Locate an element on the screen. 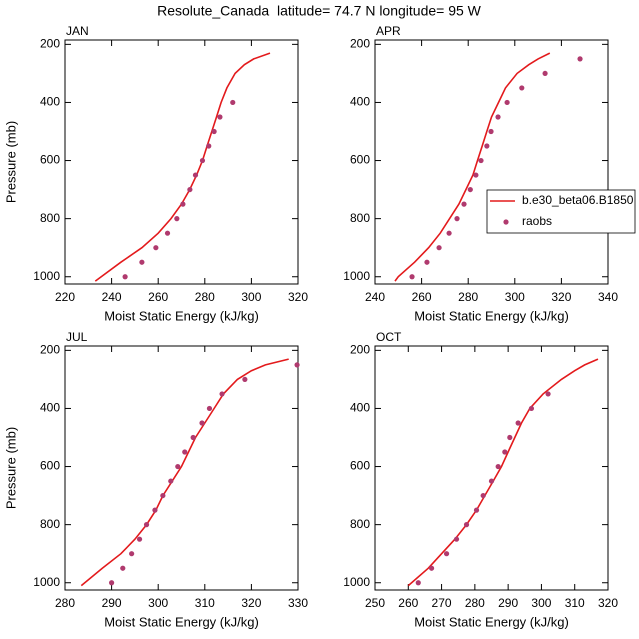  panel-title: JAN is located at coordinates (77, 31).